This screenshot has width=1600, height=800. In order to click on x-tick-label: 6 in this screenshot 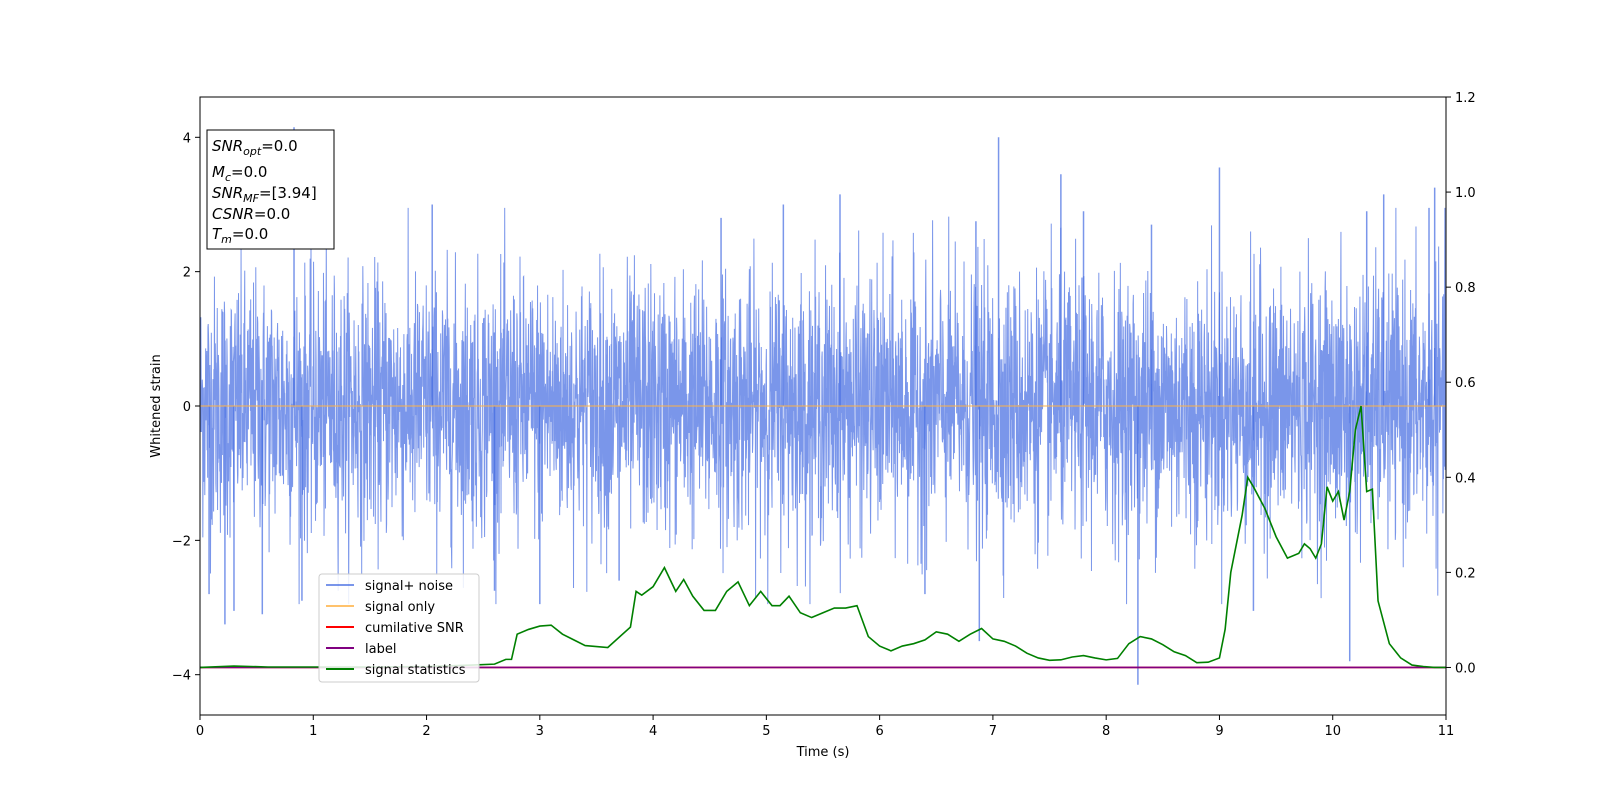, I will do `click(879, 731)`.